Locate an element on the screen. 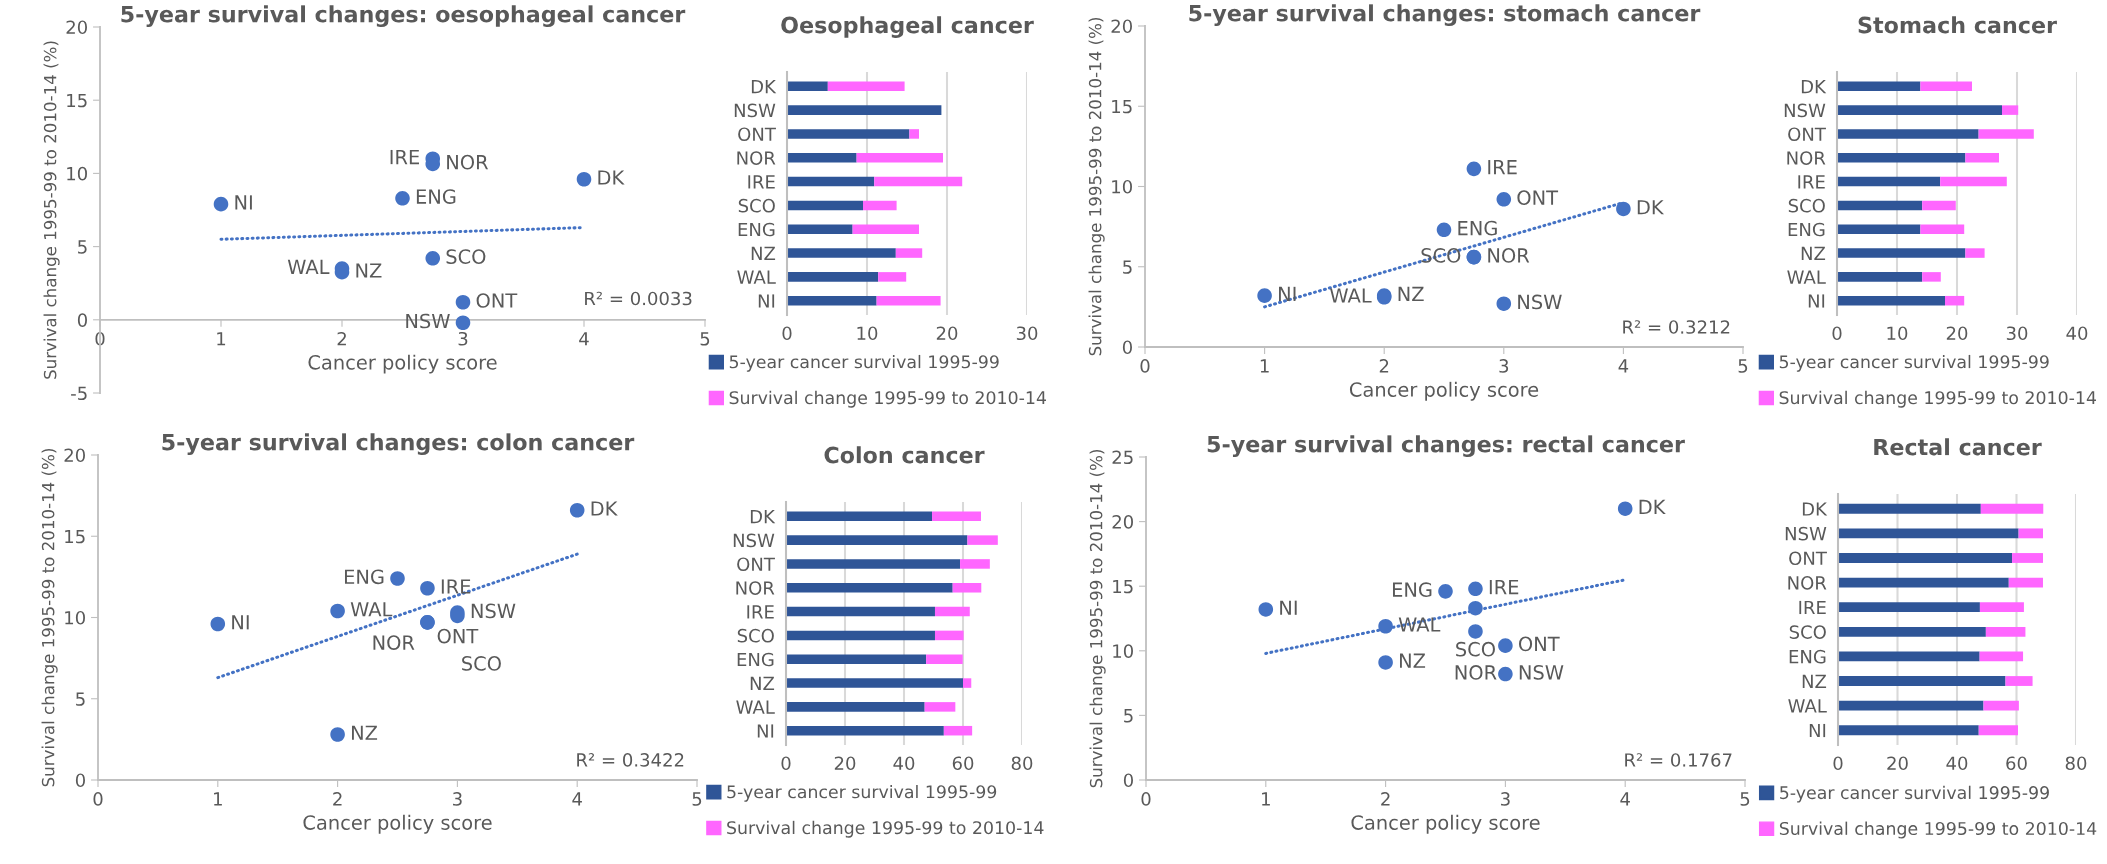 The width and height of the screenshot is (2107, 864). chart-title: Rectal cancer is located at coordinates (1958, 447).